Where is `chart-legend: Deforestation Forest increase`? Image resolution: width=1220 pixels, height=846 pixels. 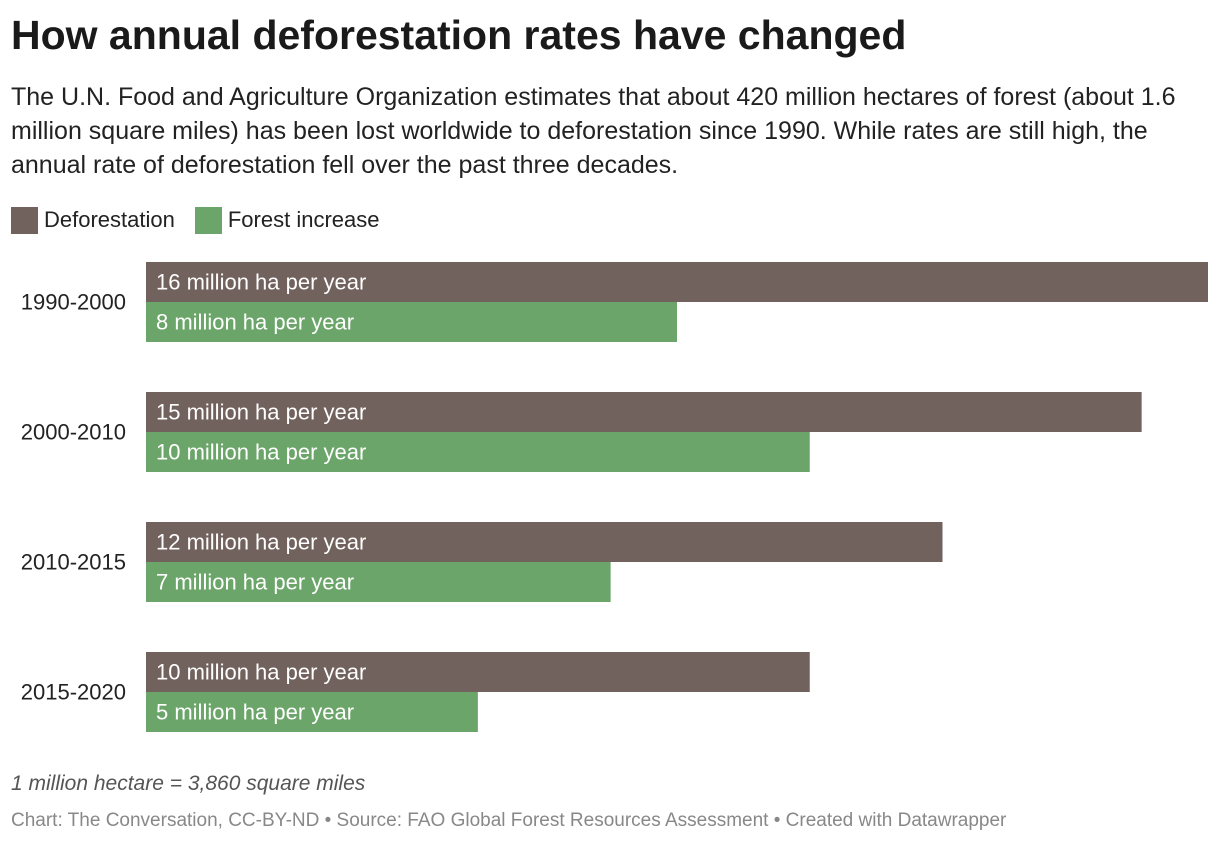 chart-legend: Deforestation Forest increase is located at coordinates (205, 220).